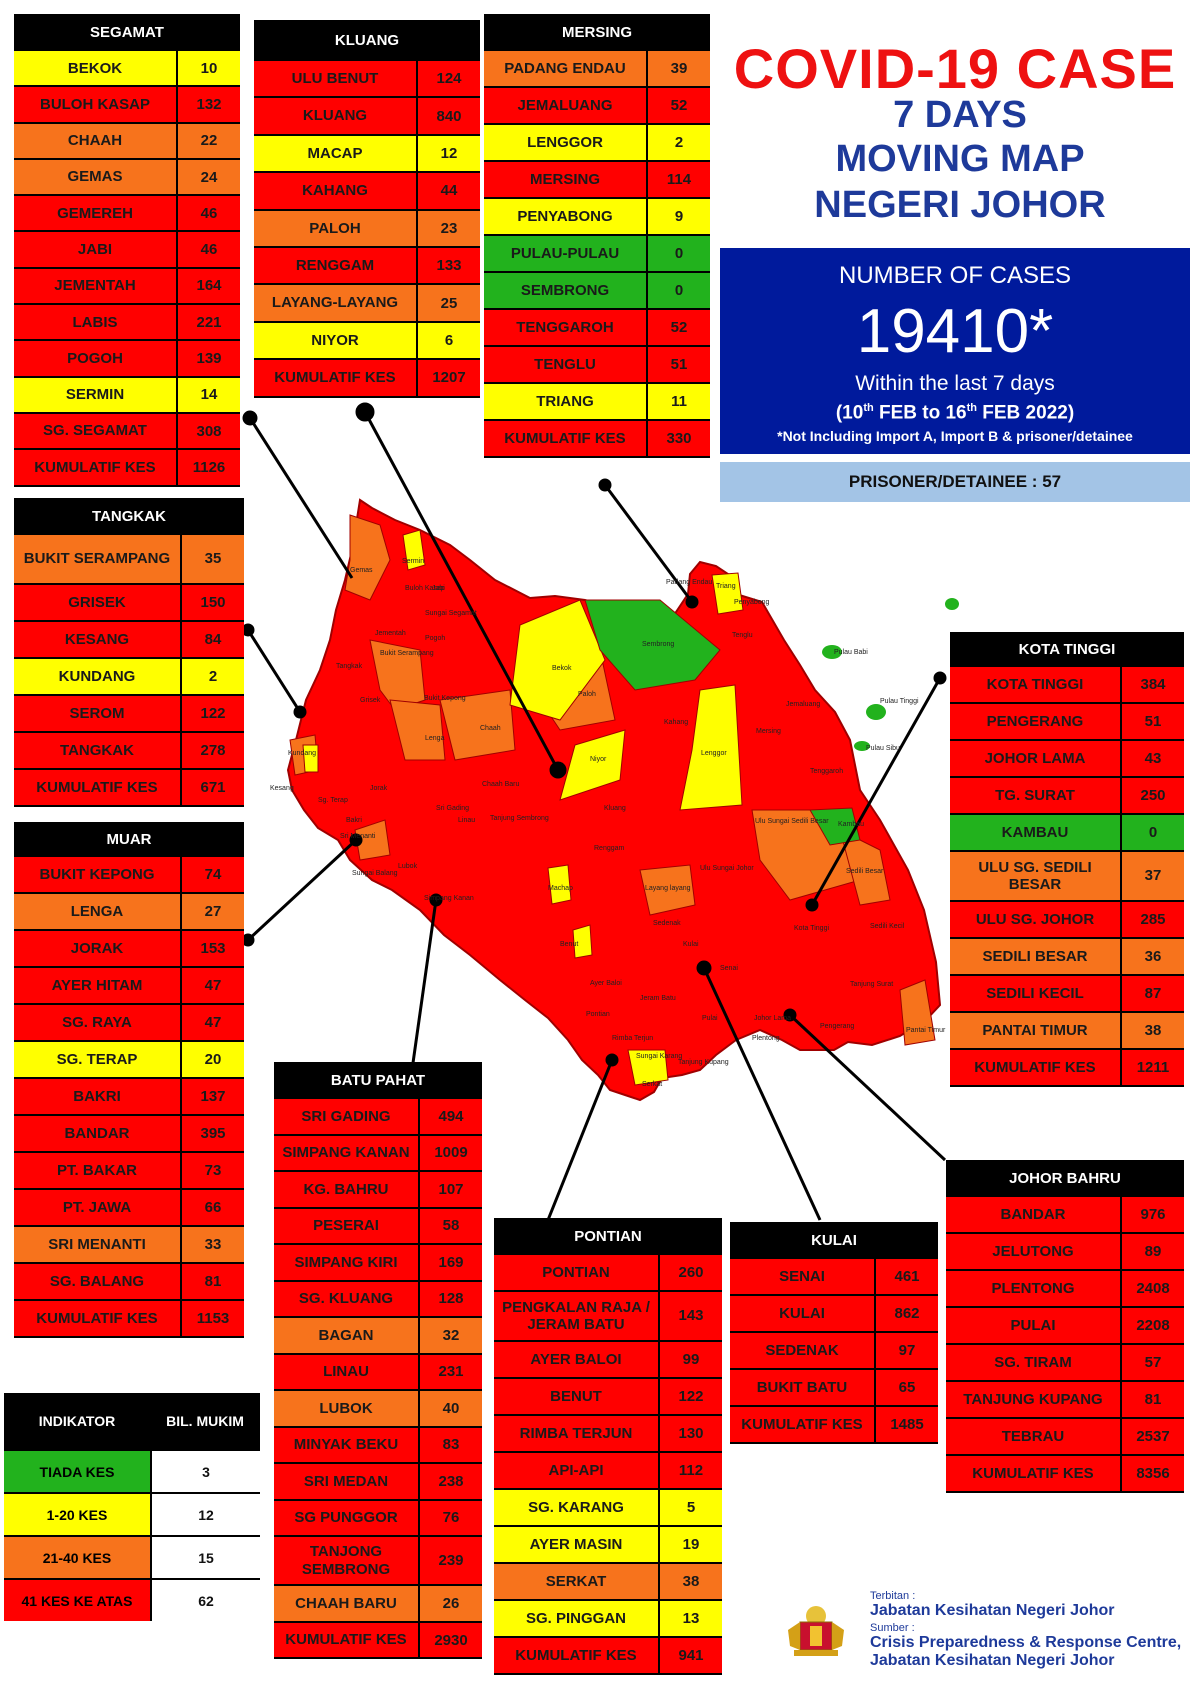 This screenshot has width=1200, height=1699. I want to click on mukim-cases: 43, so click(1152, 758).